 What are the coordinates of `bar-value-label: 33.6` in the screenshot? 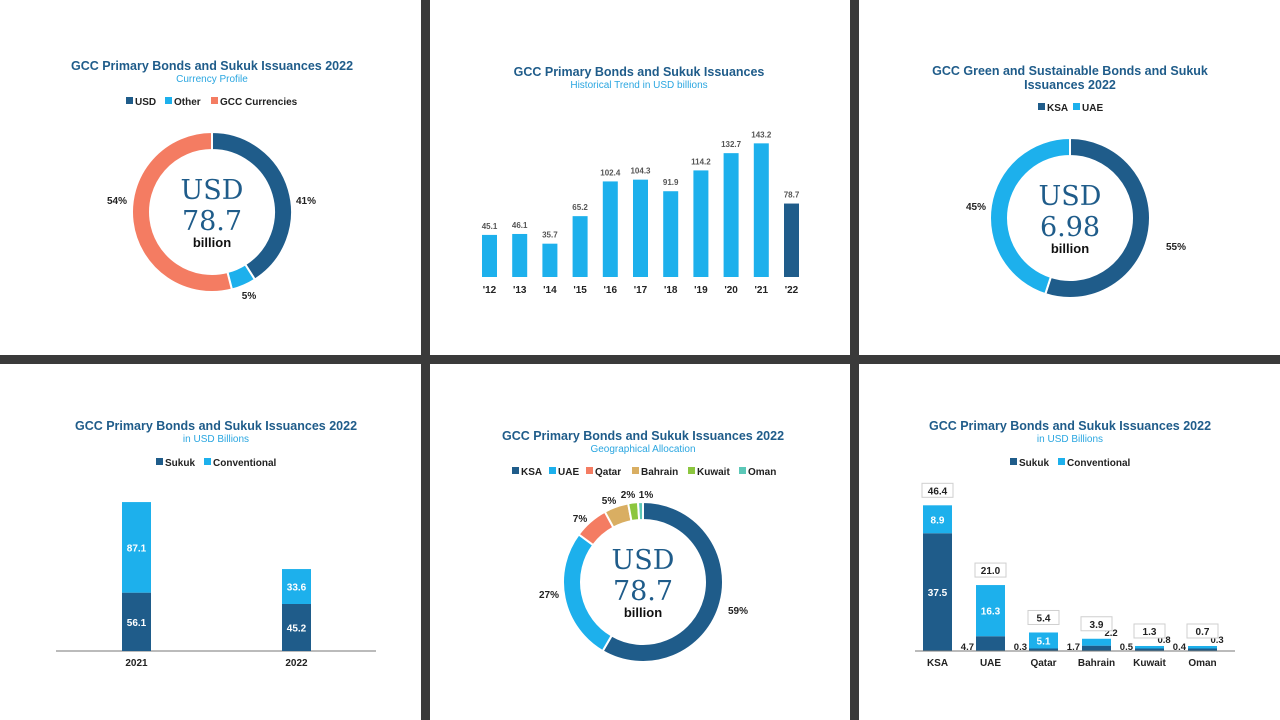 It's located at (297, 588).